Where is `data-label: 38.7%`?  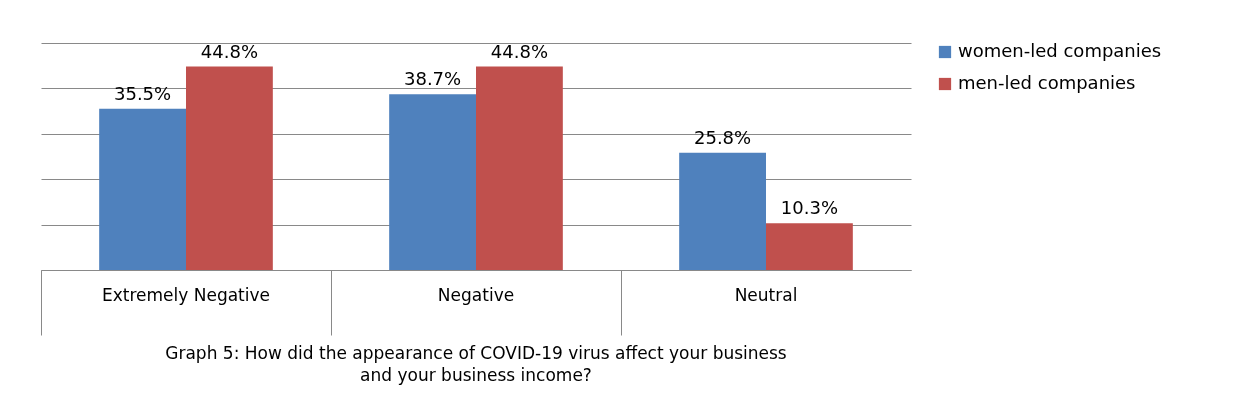 data-label: 38.7% is located at coordinates (432, 79).